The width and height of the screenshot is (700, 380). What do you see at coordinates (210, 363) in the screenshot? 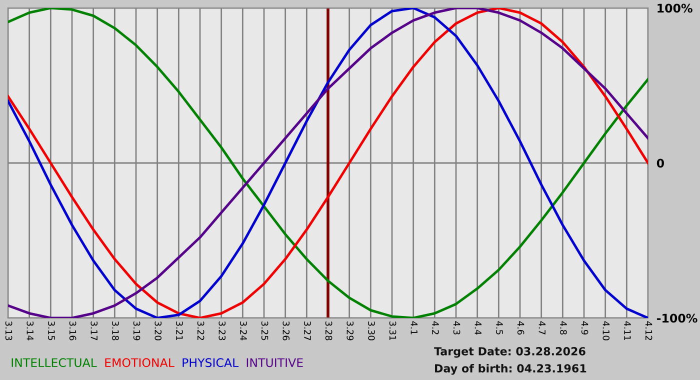
I see `text: PHYSICAL` at bounding box center [210, 363].